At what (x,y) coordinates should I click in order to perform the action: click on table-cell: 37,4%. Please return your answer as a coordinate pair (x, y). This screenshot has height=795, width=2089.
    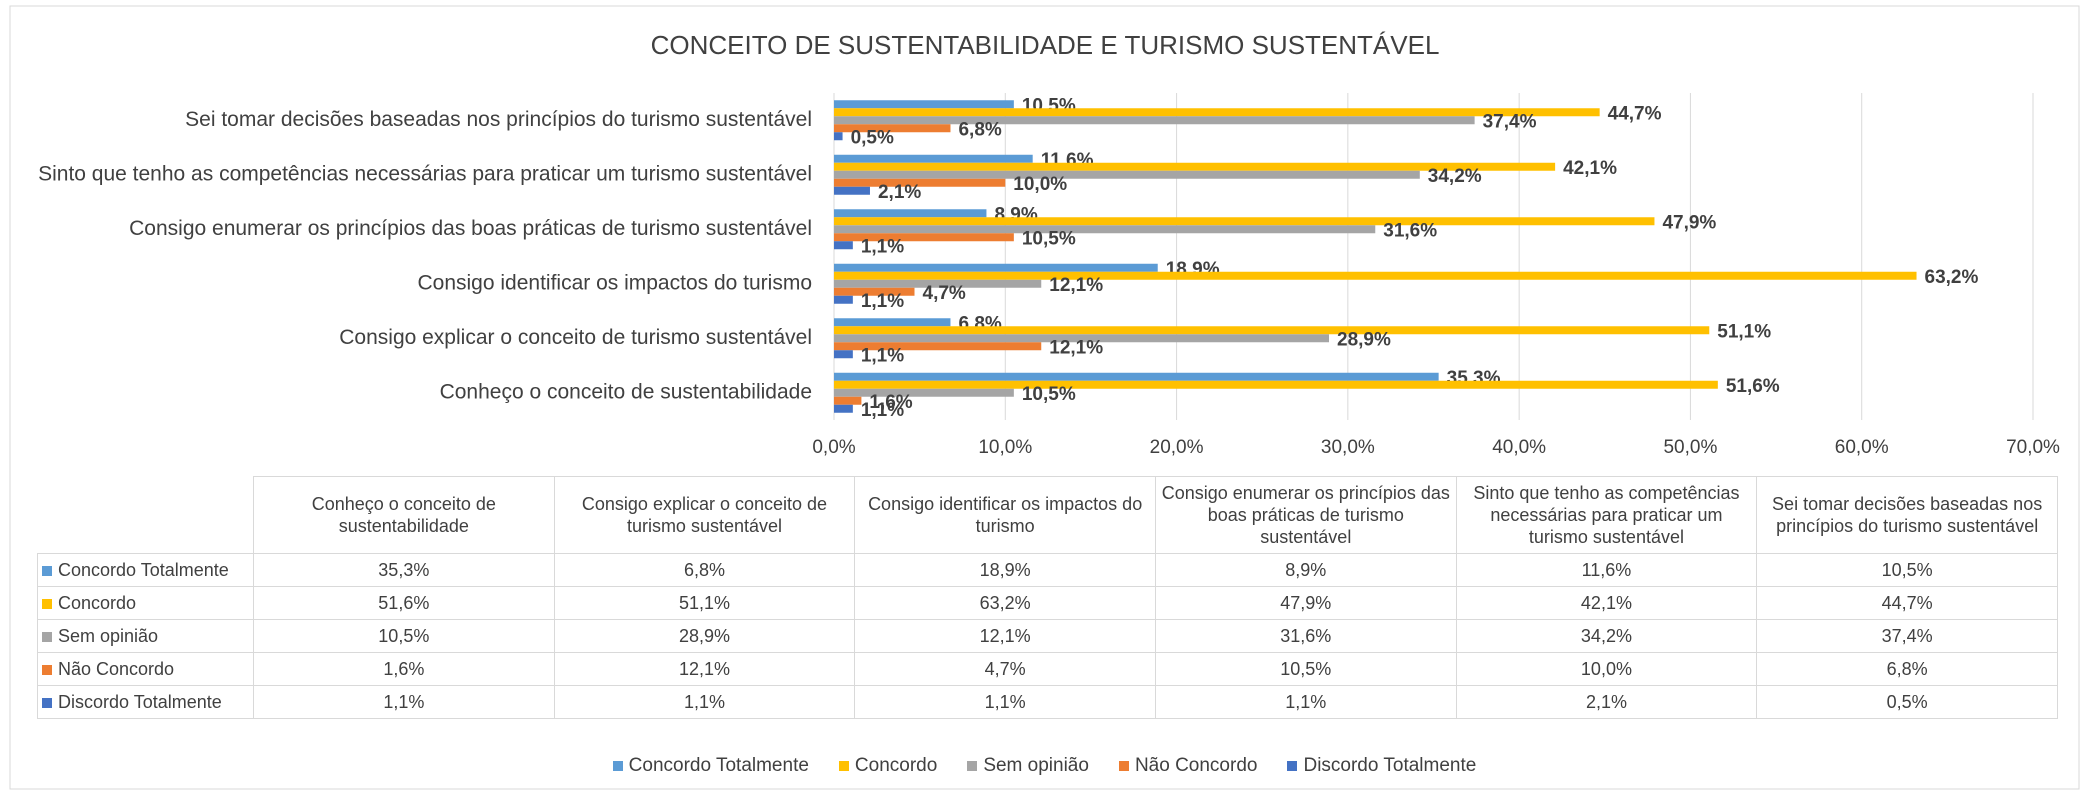
    Looking at the image, I should click on (1907, 636).